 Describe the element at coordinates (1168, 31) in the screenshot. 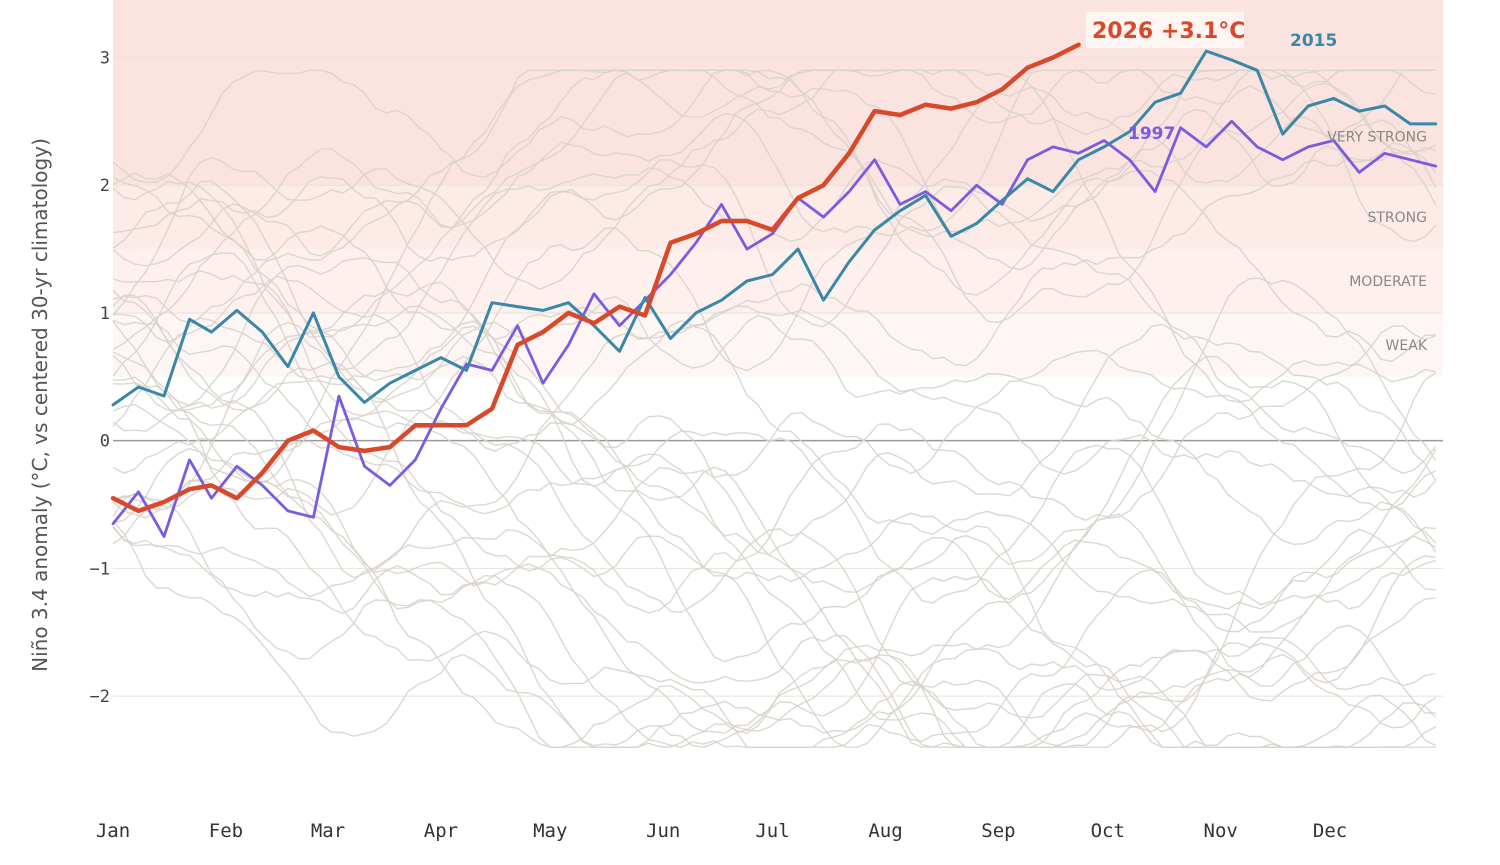

I see `current-label: 2026 +3.1°C` at that location.